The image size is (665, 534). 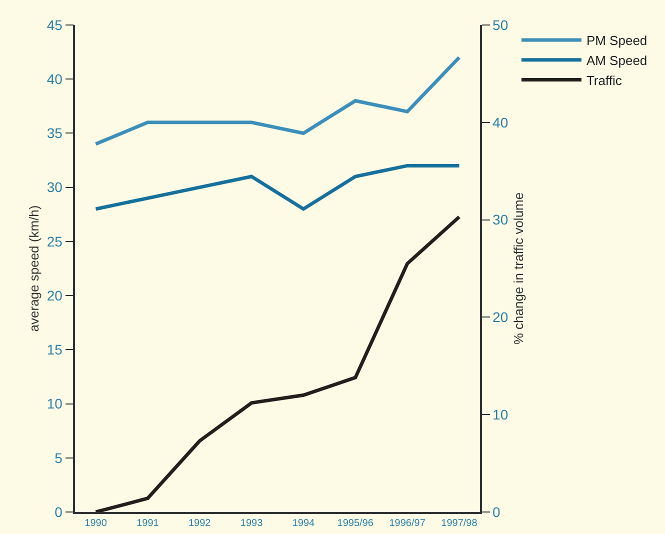 I want to click on y-tick-label: 20, so click(x=54, y=295).